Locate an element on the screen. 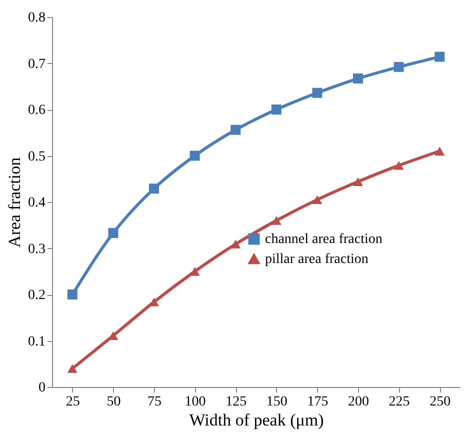  y-tick-label: 0.6 is located at coordinates (37, 110).